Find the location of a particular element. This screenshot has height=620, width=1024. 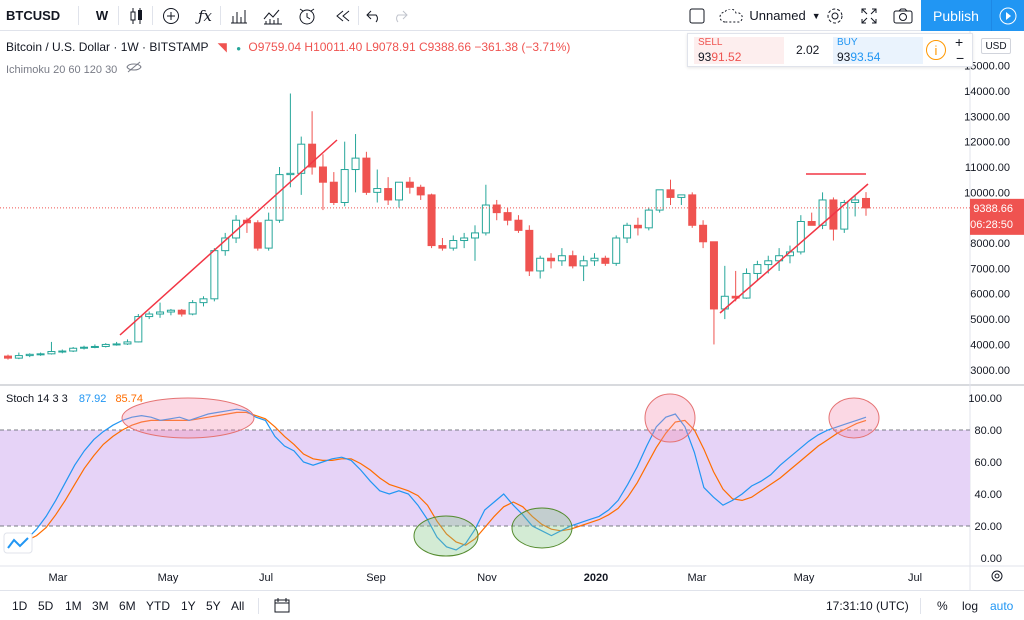

stoch-band is located at coordinates (485, 478).